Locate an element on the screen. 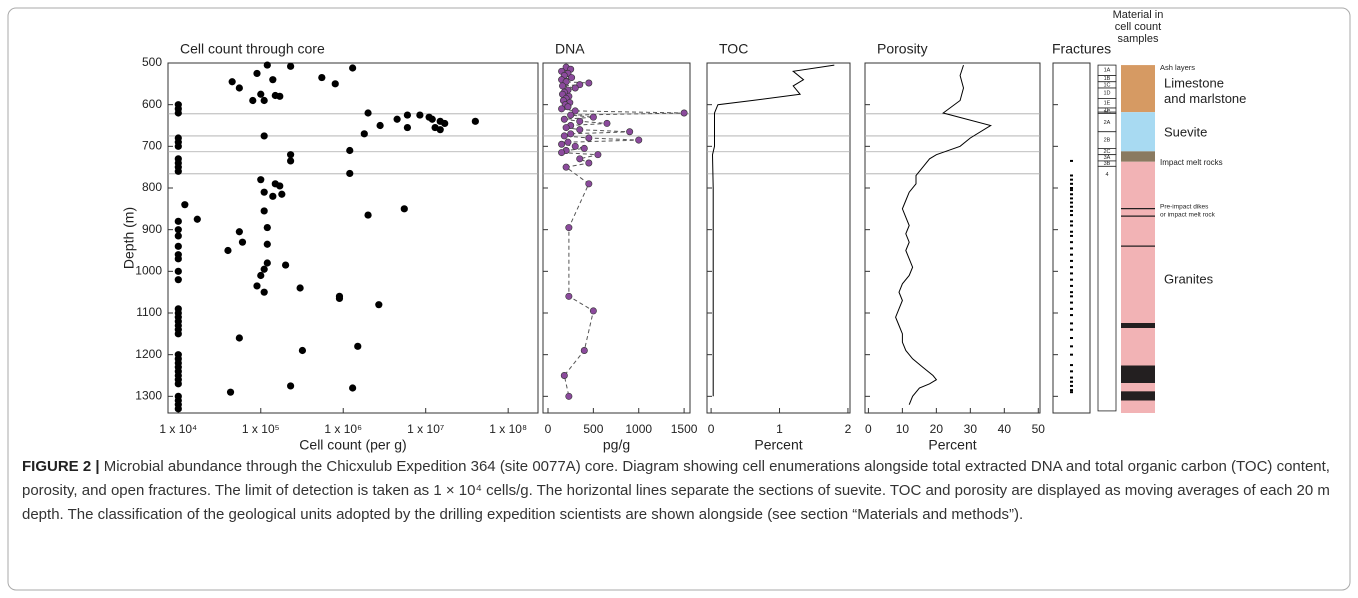  y-tick-label: 700 is located at coordinates (152, 146).